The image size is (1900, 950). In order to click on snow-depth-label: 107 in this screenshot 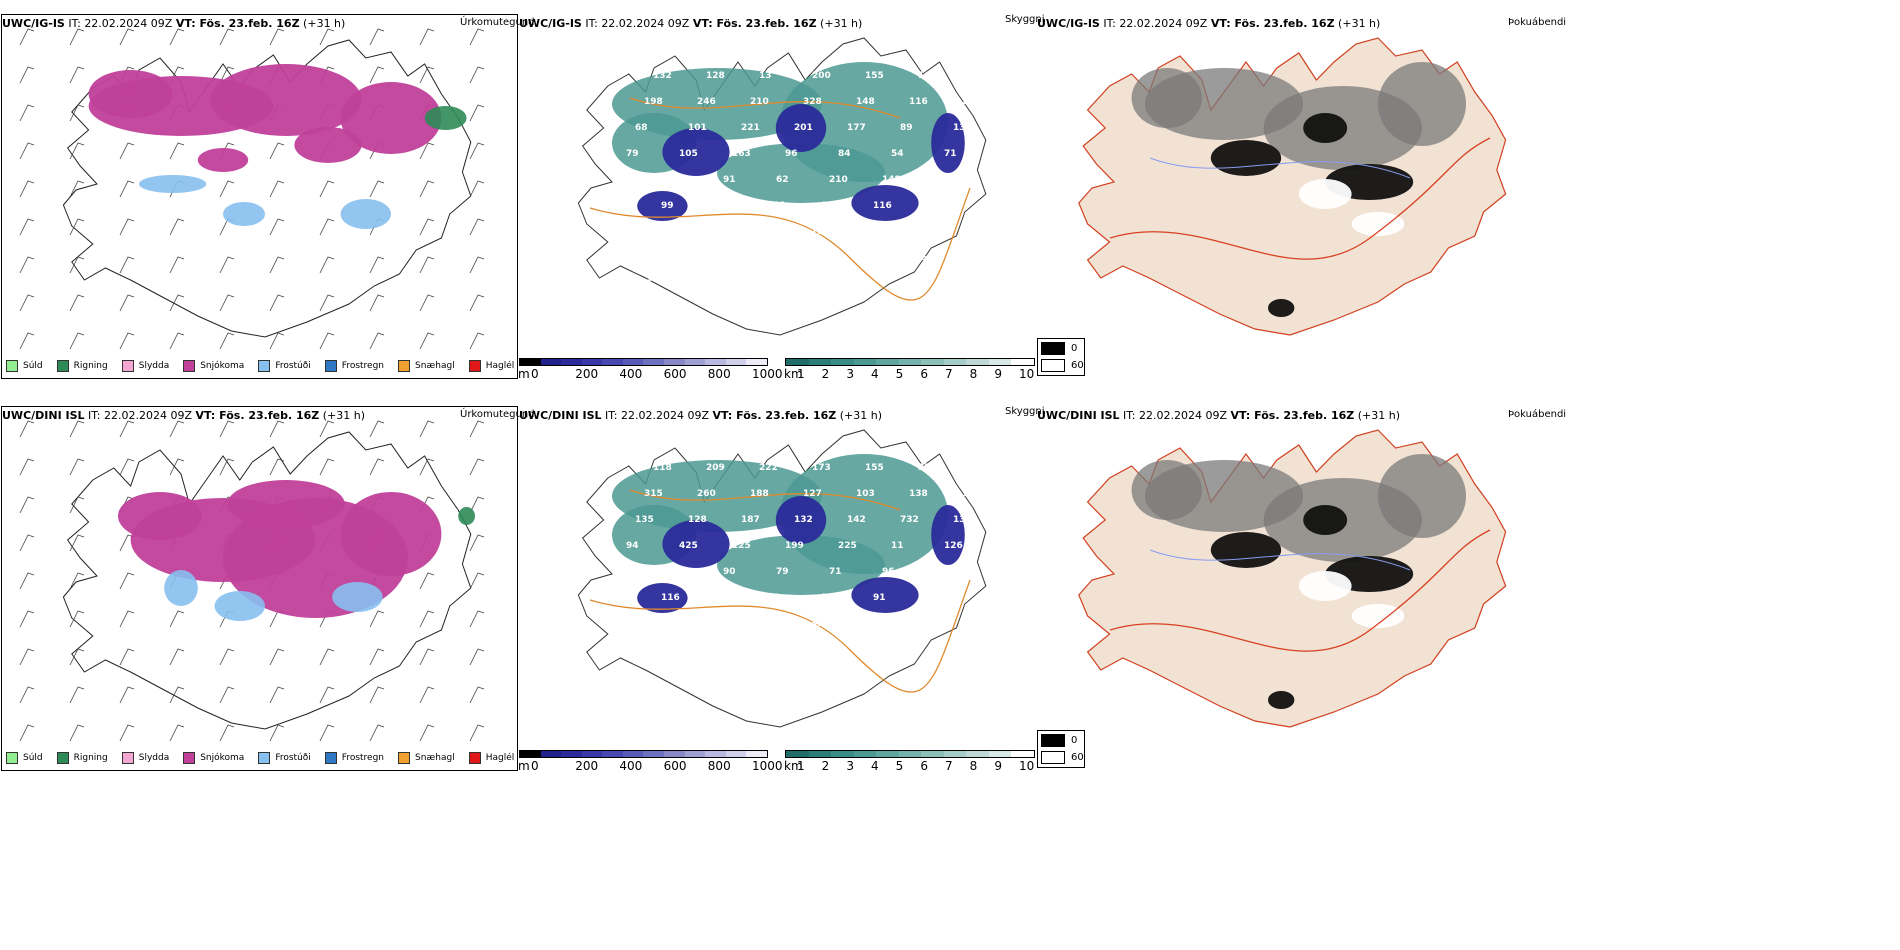, I will do `click(944, 180)`.